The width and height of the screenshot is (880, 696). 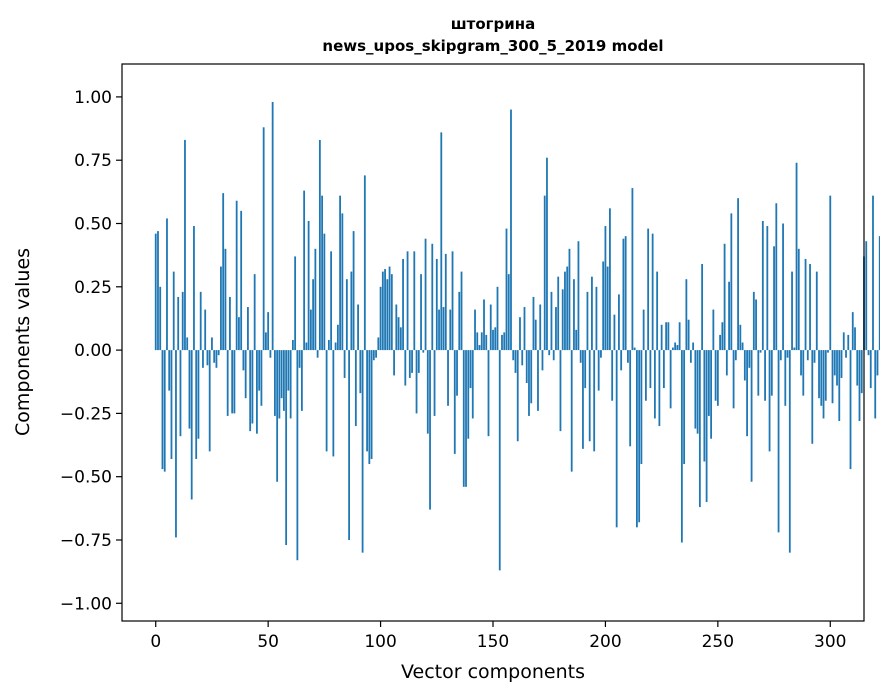 I want to click on y-tick-label: −1.00, so click(x=86, y=604).